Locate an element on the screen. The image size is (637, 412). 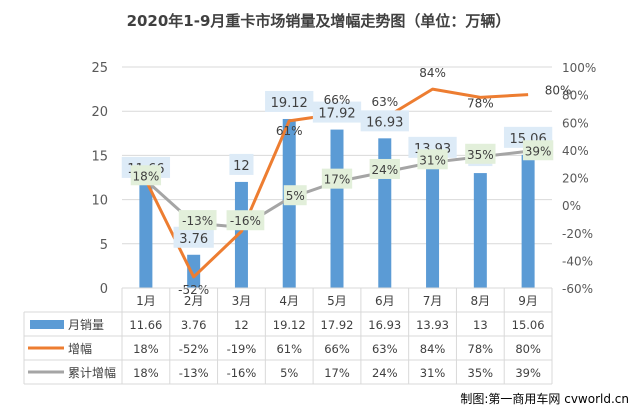
cumulative-value-label: 35% is located at coordinates (480, 155).